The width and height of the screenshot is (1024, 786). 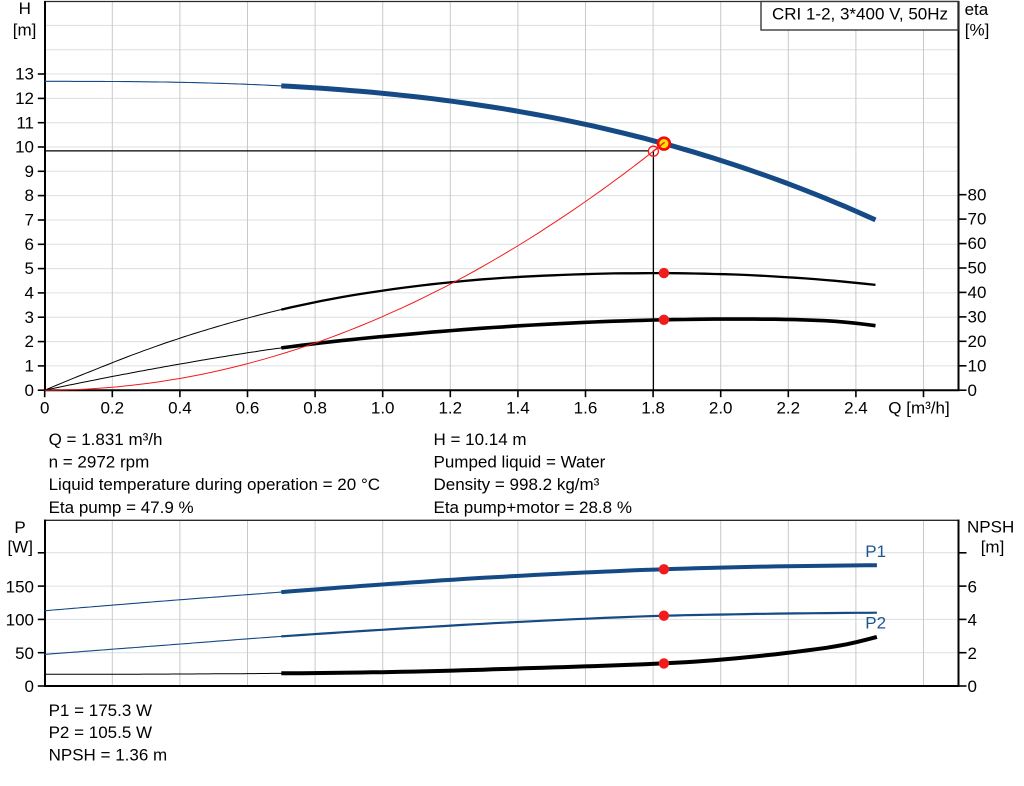 What do you see at coordinates (977, 243) in the screenshot?
I see `svg-text: 60` at bounding box center [977, 243].